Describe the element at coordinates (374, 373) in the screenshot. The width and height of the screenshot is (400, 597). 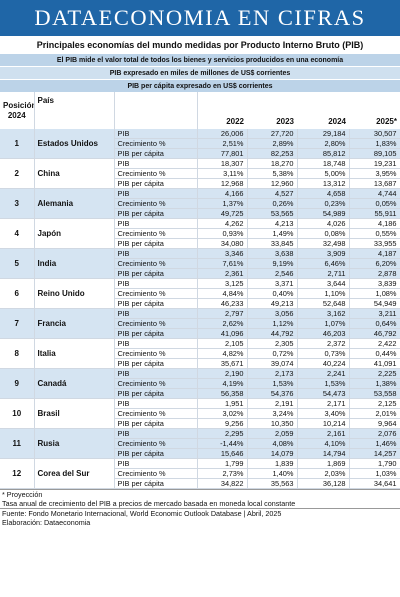
I see `value-cell: 2,225` at that location.